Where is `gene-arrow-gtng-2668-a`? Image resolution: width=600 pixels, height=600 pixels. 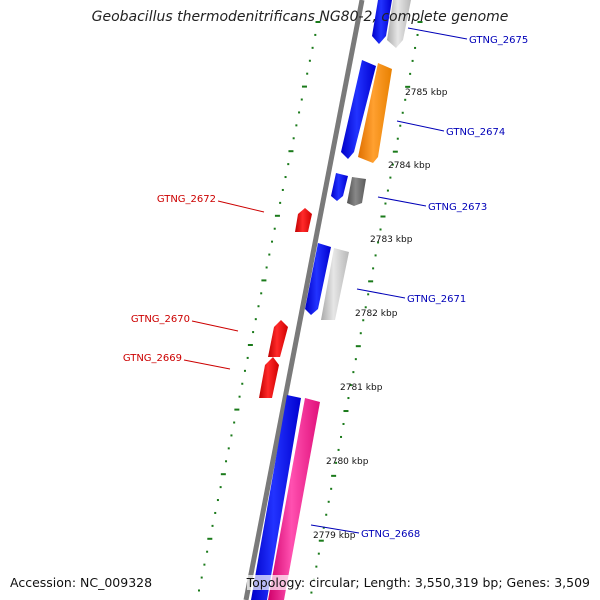
gene-arrow-gtng-2668-a is located at coordinates (276, 497).